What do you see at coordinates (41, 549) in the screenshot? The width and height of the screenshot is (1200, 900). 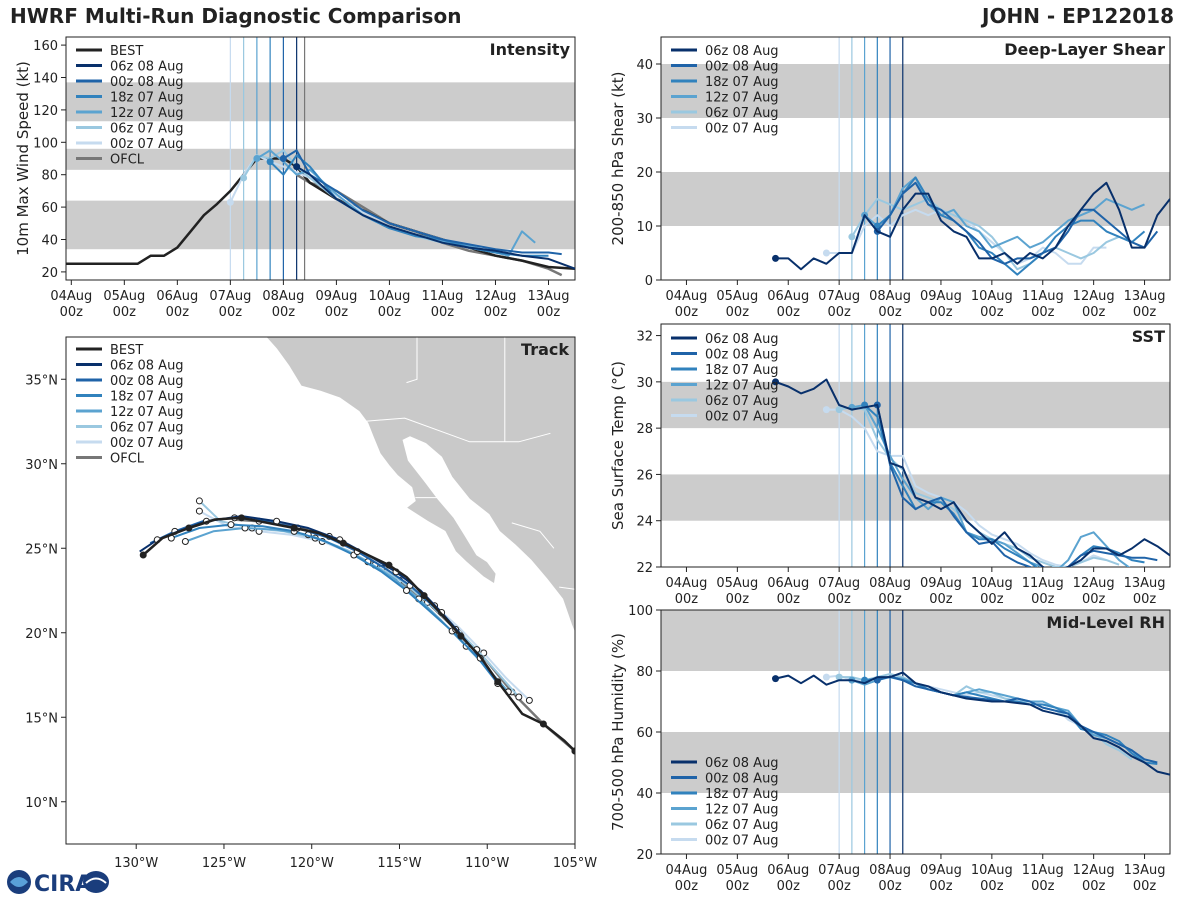 I see `y-tick-label: 25°N` at bounding box center [41, 549].